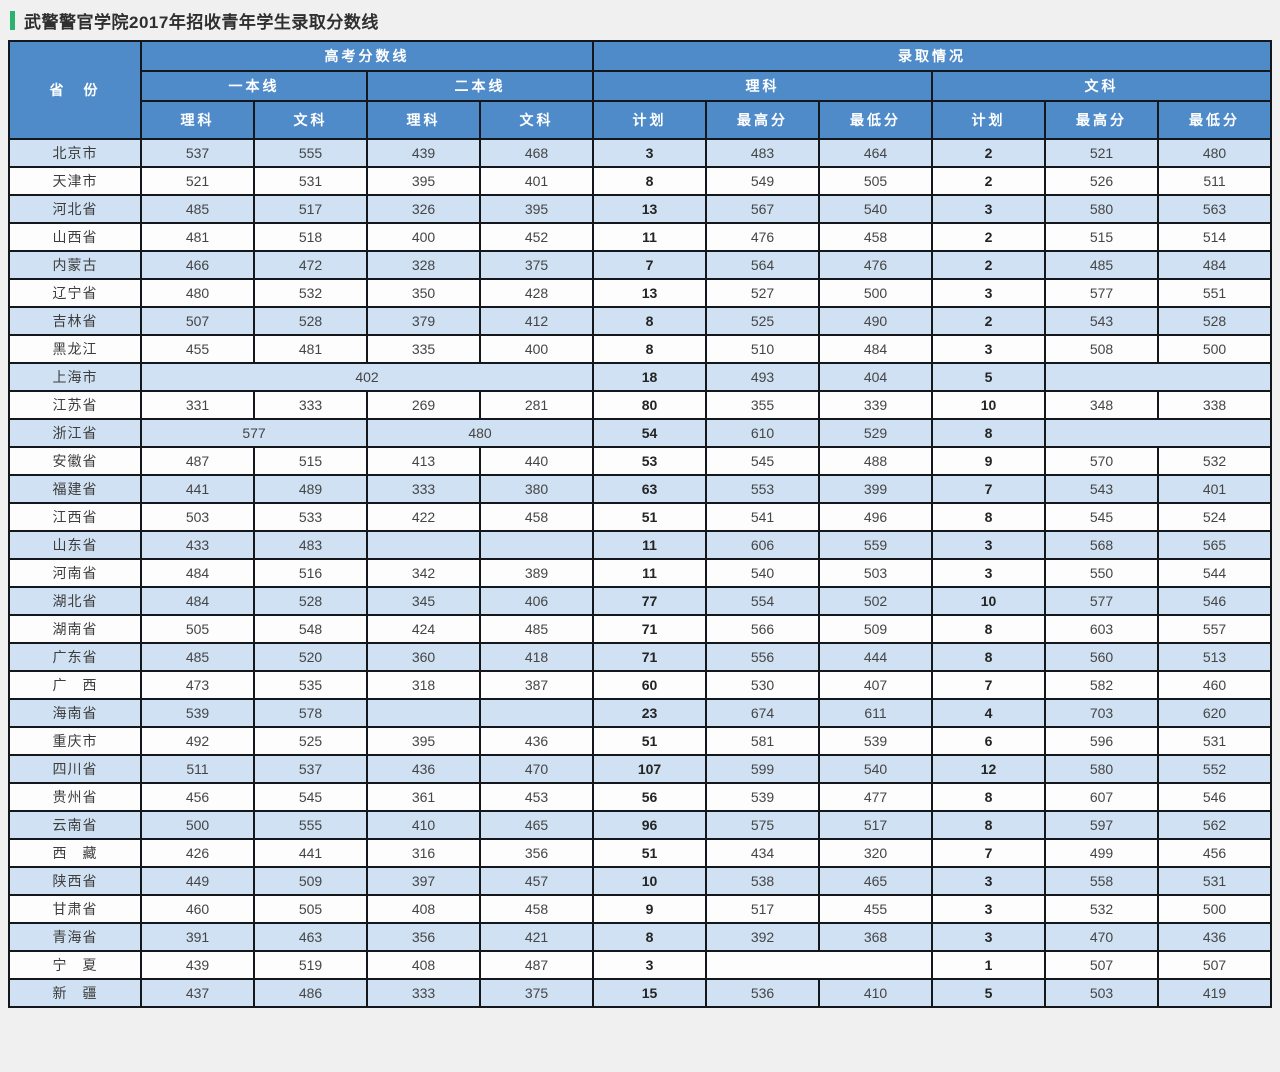 This screenshot has width=1280, height=1072. What do you see at coordinates (1214, 517) in the screenshot?
I see `score-cell: 524` at bounding box center [1214, 517].